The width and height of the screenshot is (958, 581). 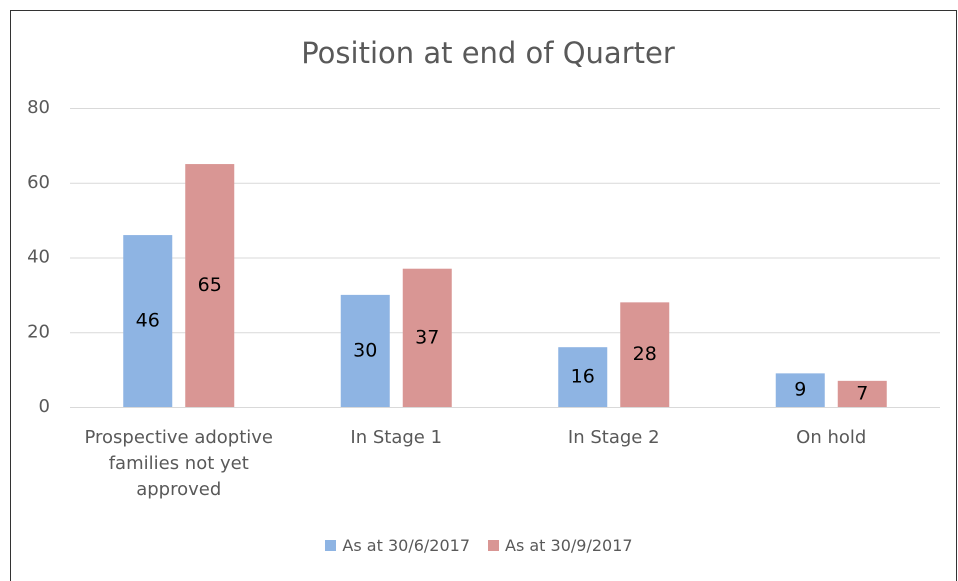 What do you see at coordinates (38, 331) in the screenshot?
I see `y-tick-label: 20` at bounding box center [38, 331].